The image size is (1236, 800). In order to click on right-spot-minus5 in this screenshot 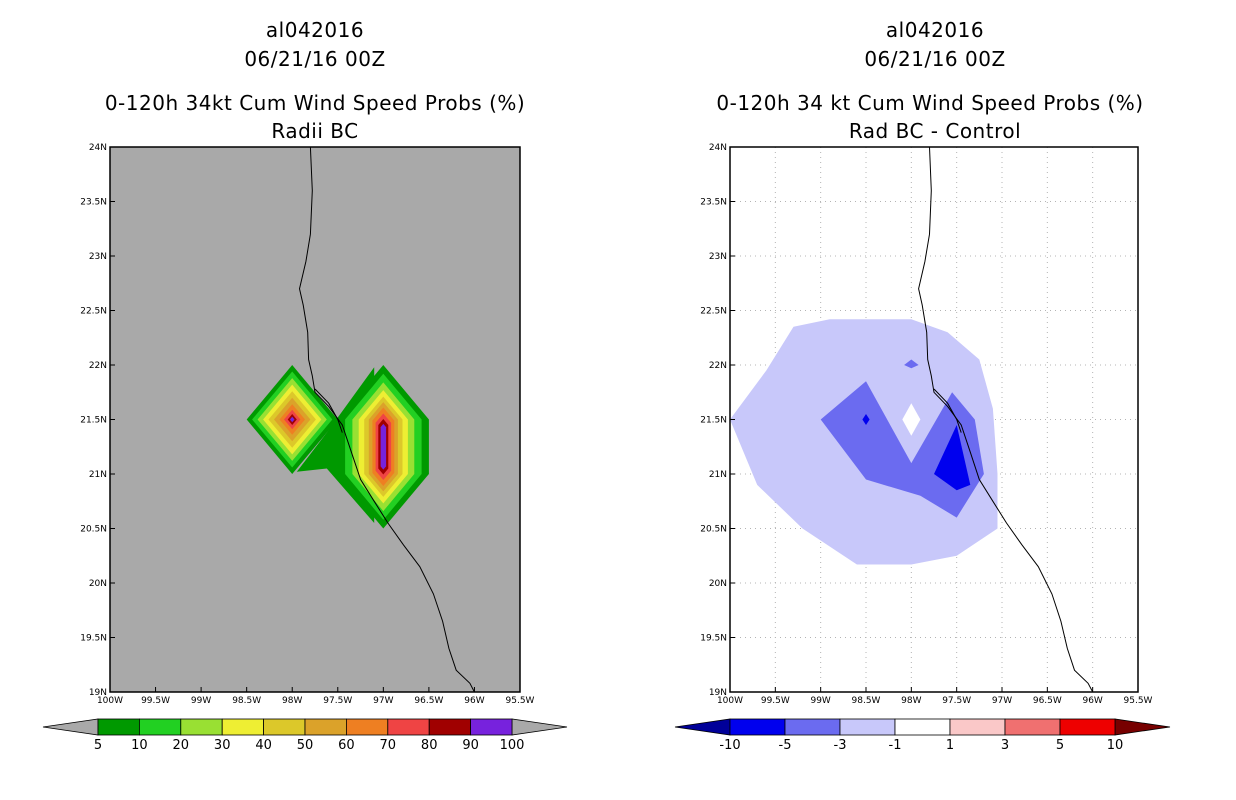, I will do `click(866, 419)`.